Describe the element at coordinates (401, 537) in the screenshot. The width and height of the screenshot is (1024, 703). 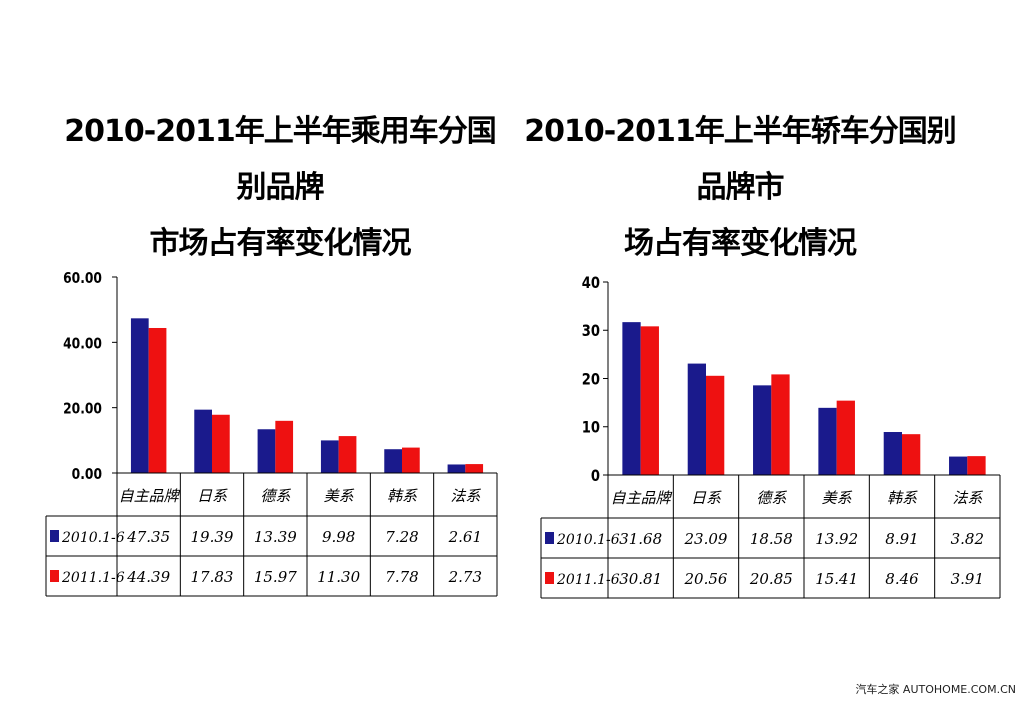
I see `data-label: 7.28` at that location.